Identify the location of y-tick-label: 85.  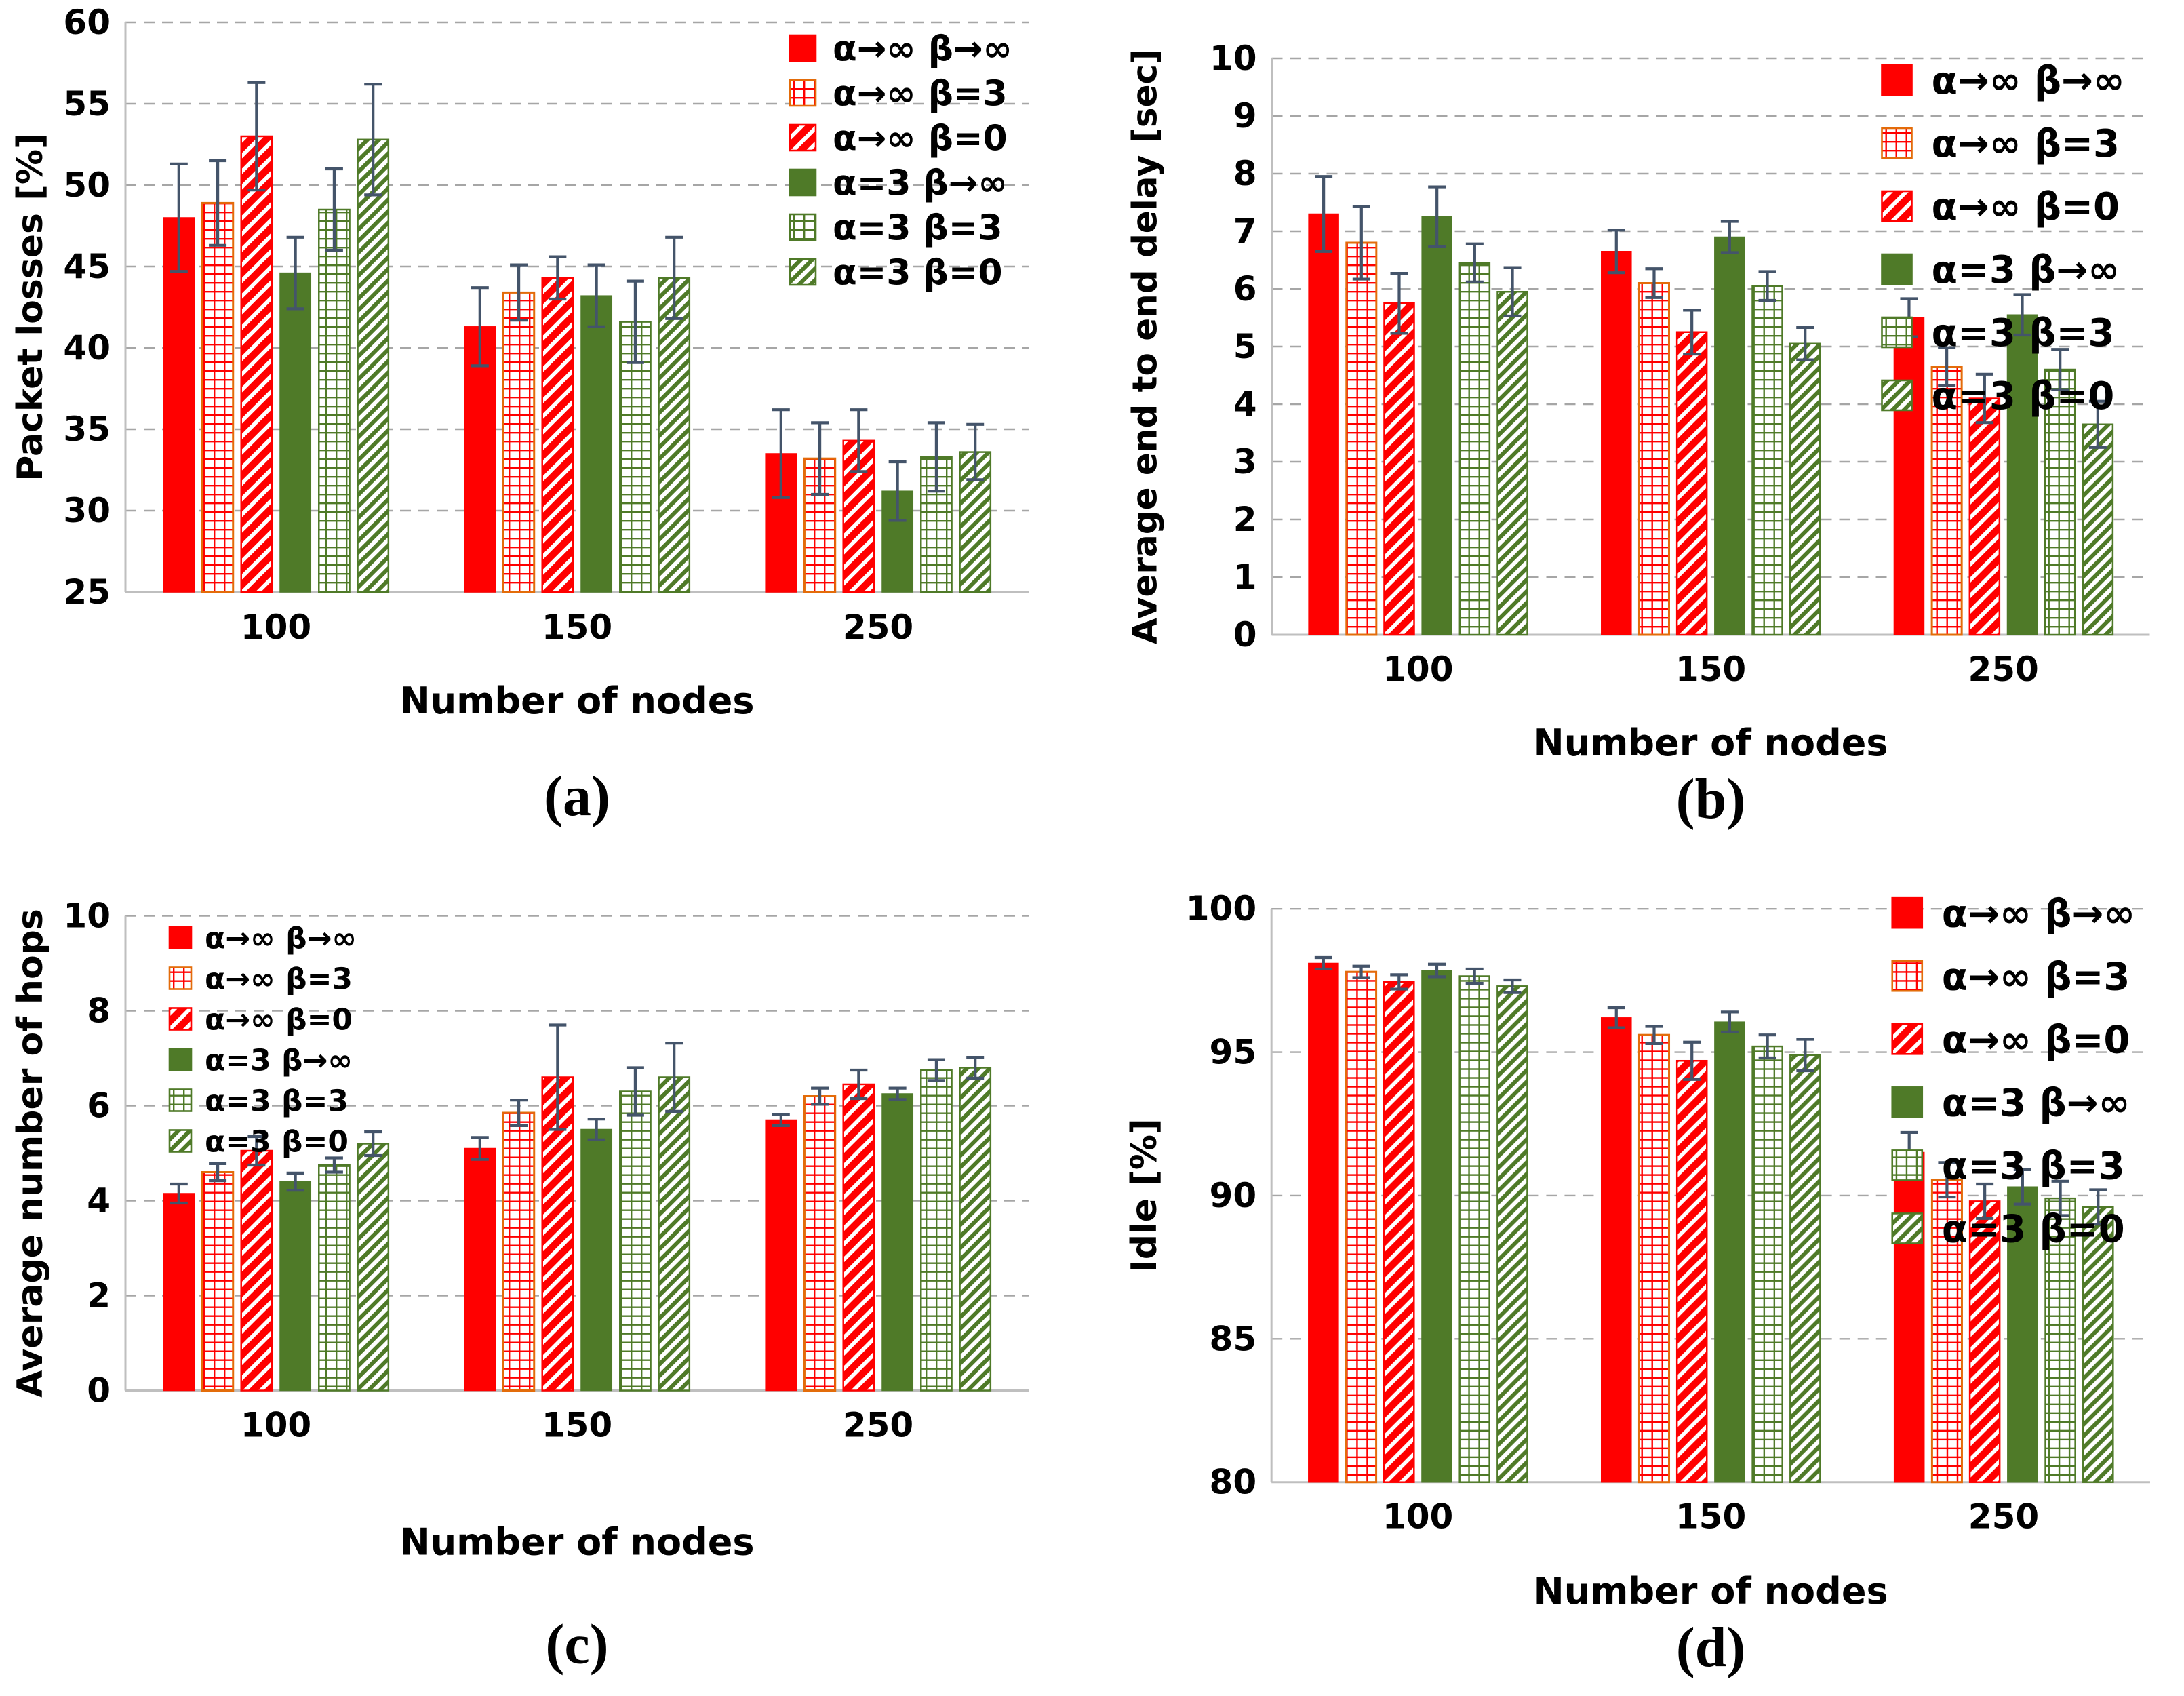
(1233, 1338).